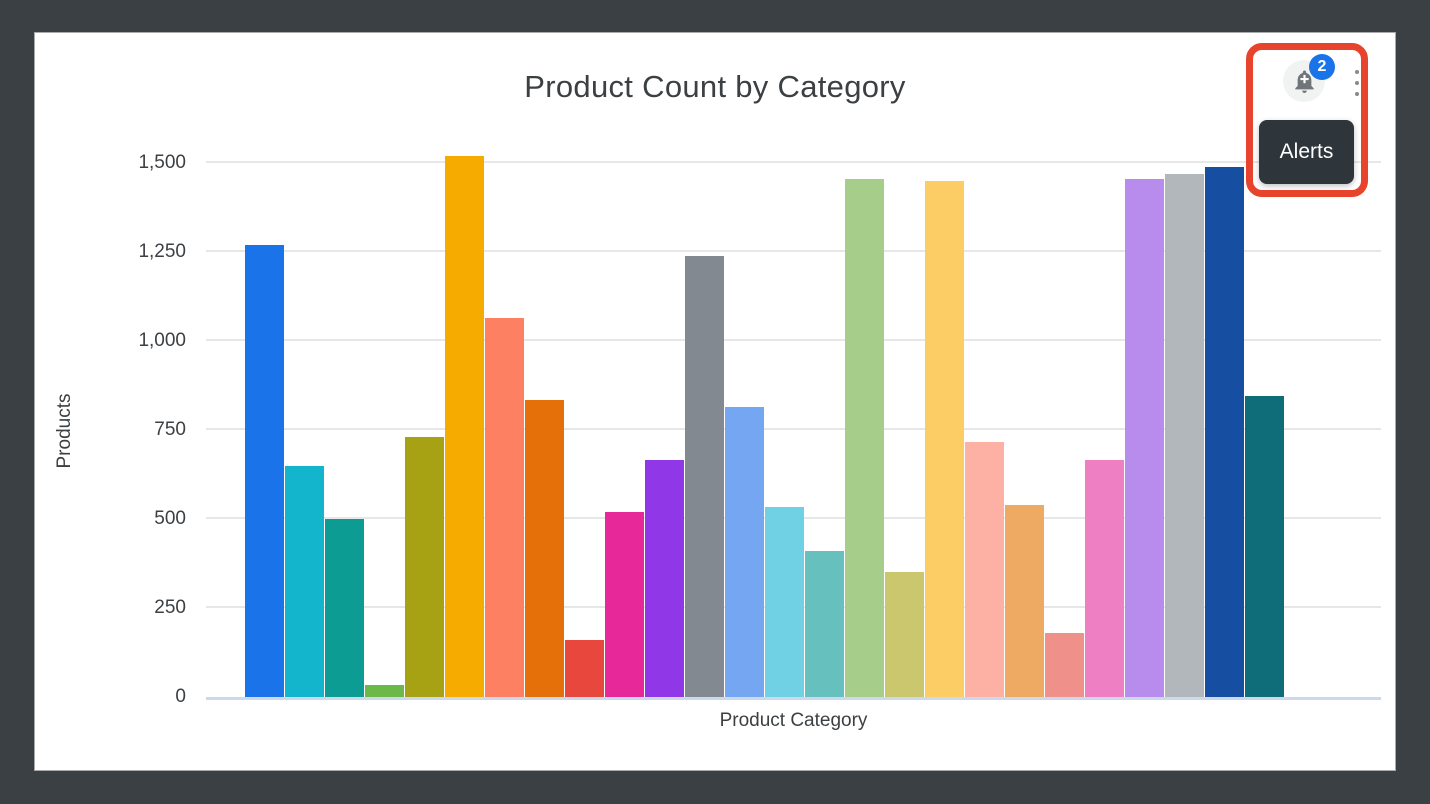  I want to click on alerts-tooltip-label: Alerts, so click(1306, 151).